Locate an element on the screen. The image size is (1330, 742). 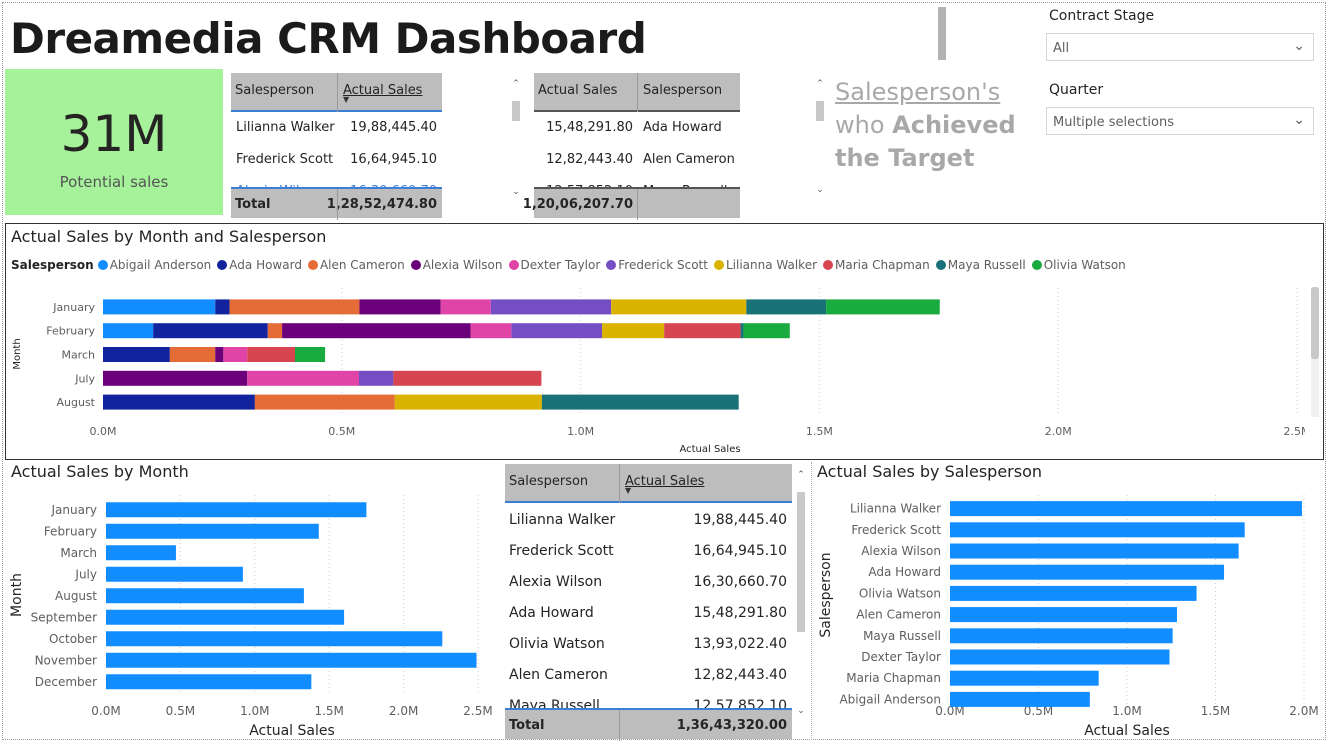
legend-item-ada-howard: Ada Howard is located at coordinates (259, 265).